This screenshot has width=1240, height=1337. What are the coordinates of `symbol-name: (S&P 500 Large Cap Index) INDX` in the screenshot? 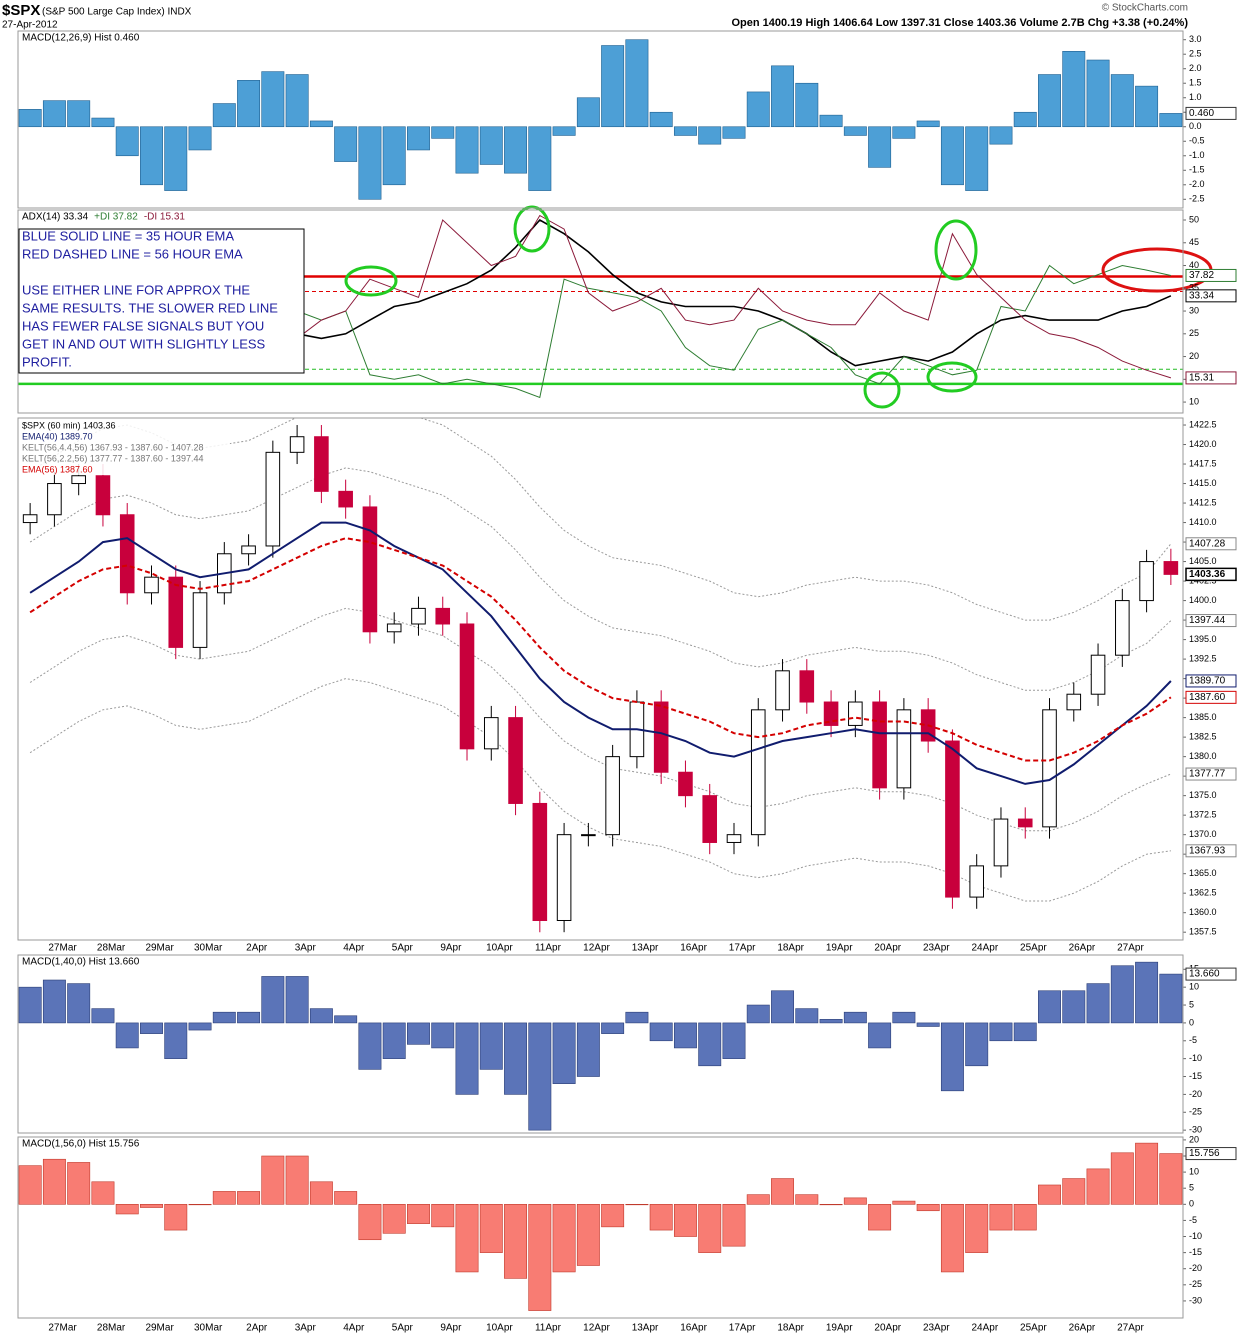 It's located at (117, 12).